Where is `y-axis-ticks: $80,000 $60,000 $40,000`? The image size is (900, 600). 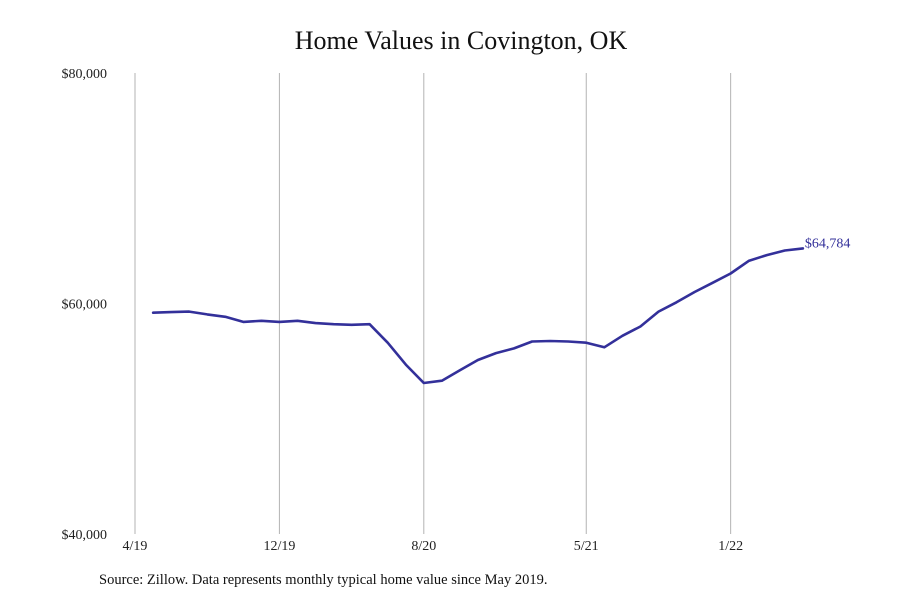
y-axis-ticks: $80,000 $60,000 $40,000 is located at coordinates (85, 305).